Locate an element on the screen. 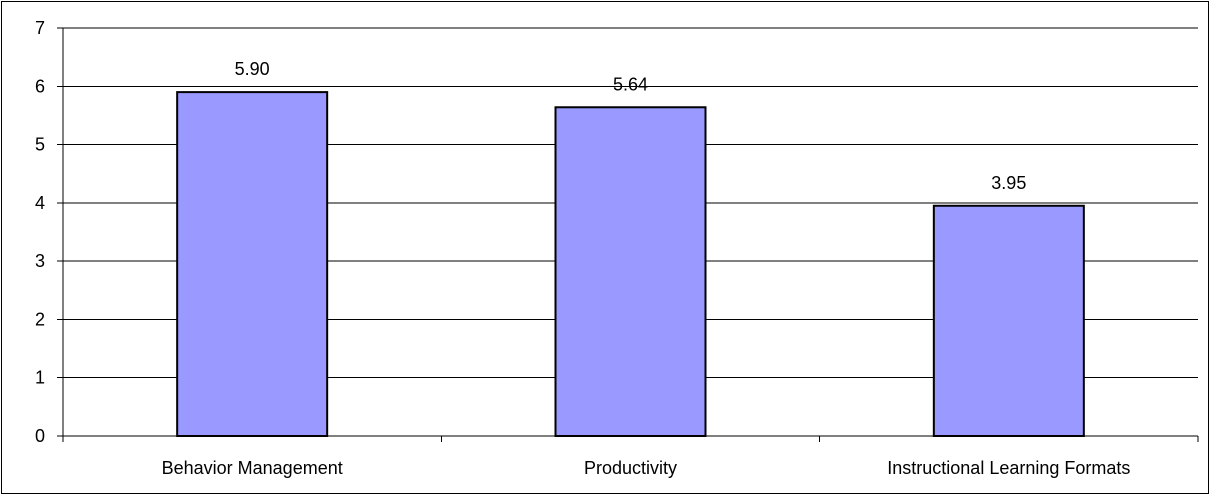 The image size is (1210, 495). y-tick-label: 4 is located at coordinates (40, 203).